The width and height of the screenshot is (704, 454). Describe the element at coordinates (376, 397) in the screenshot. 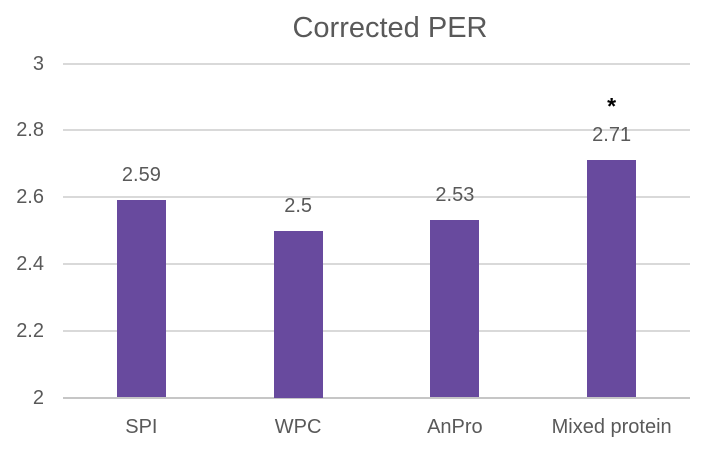

I see `x-axis-line` at that location.